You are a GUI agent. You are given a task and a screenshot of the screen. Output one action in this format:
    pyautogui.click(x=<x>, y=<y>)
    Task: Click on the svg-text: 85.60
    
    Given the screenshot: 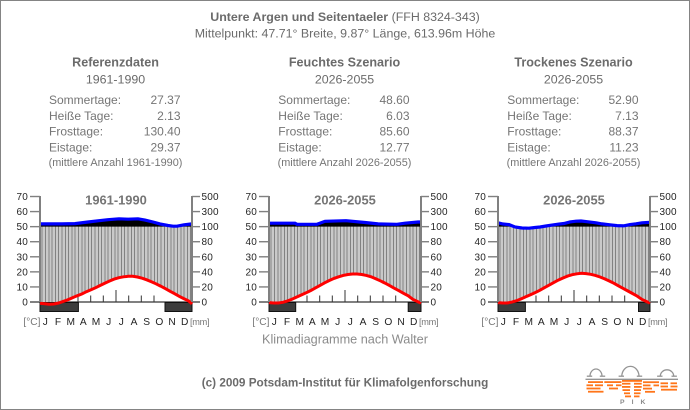 What is the action you would take?
    pyautogui.click(x=394, y=132)
    